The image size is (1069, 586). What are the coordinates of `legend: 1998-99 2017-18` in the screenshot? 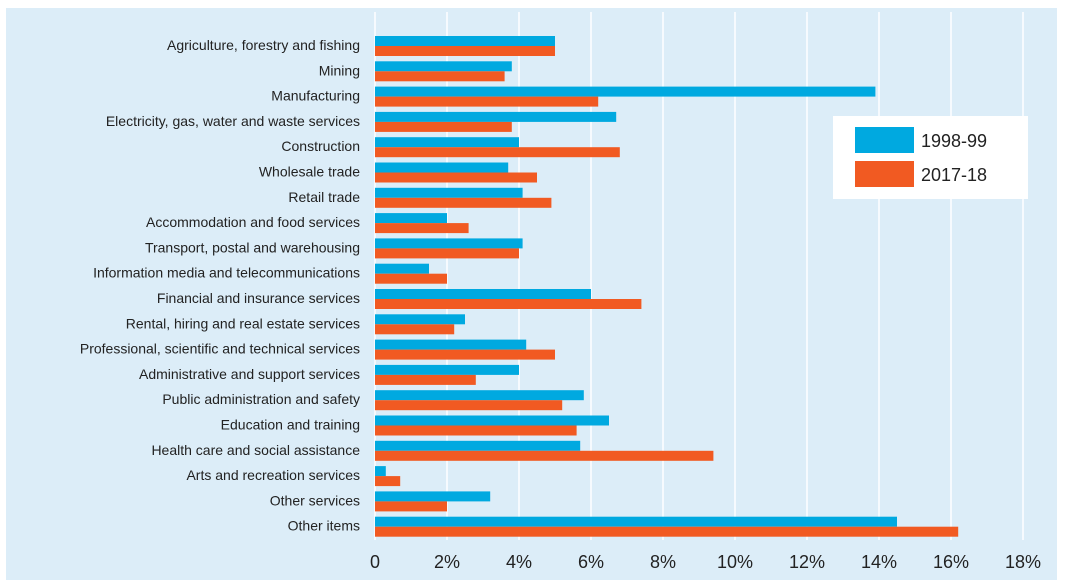 It's located at (930, 157).